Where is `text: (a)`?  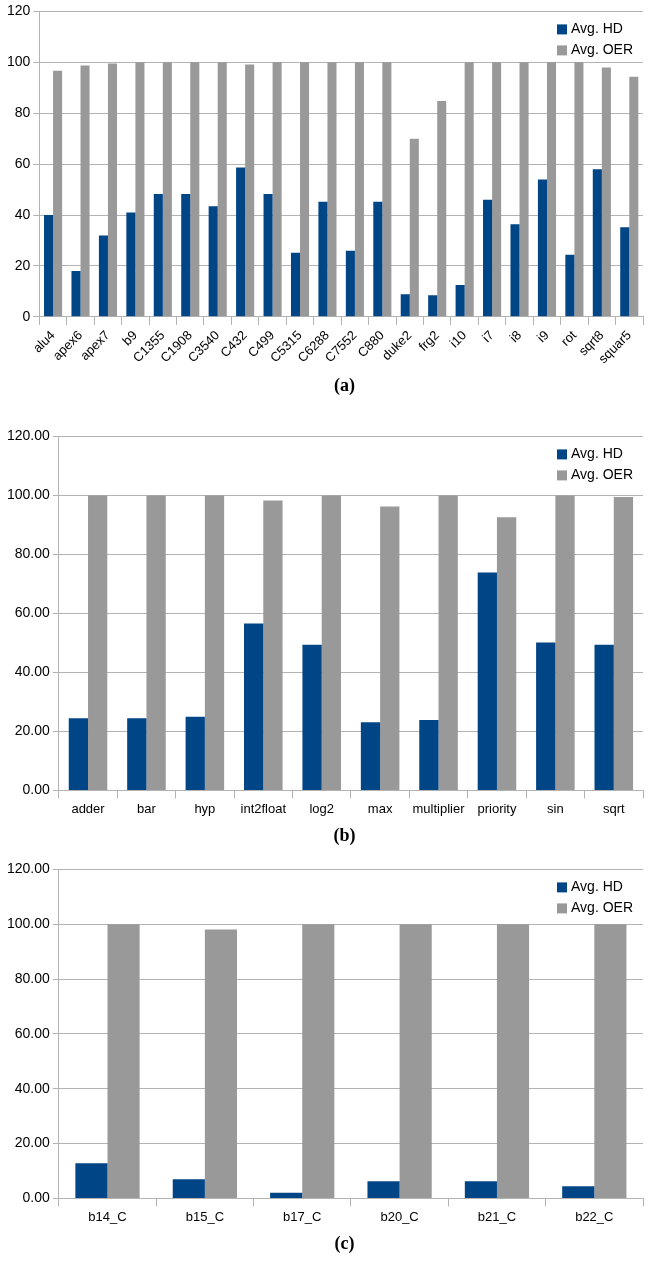
text: (a) is located at coordinates (344, 385).